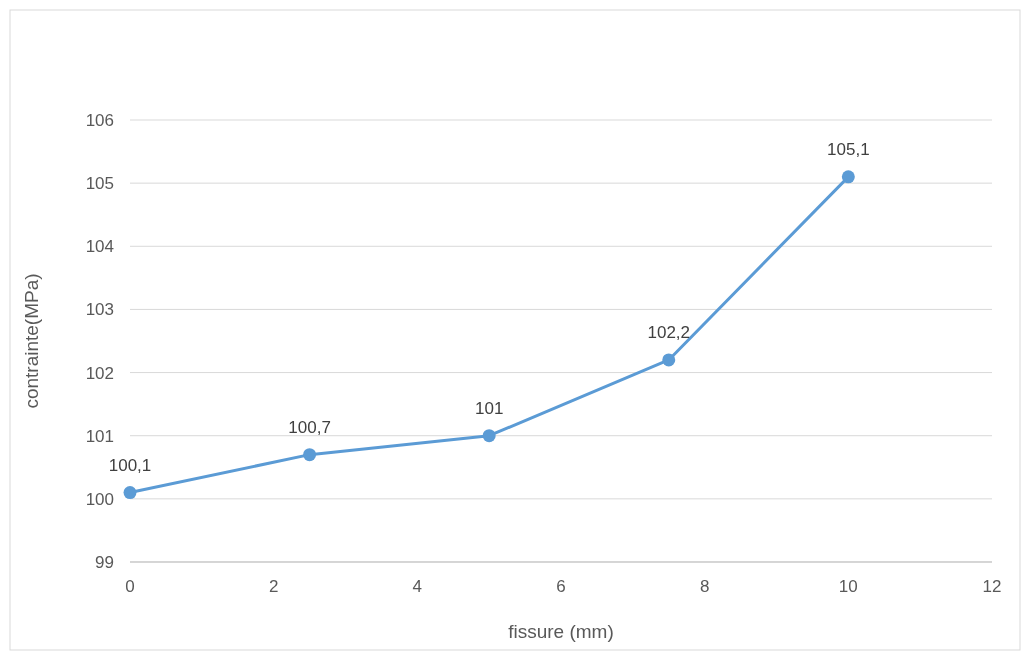 The height and width of the screenshot is (653, 1028). Describe the element at coordinates (130, 465) in the screenshot. I see `data-label: 100,1` at that location.